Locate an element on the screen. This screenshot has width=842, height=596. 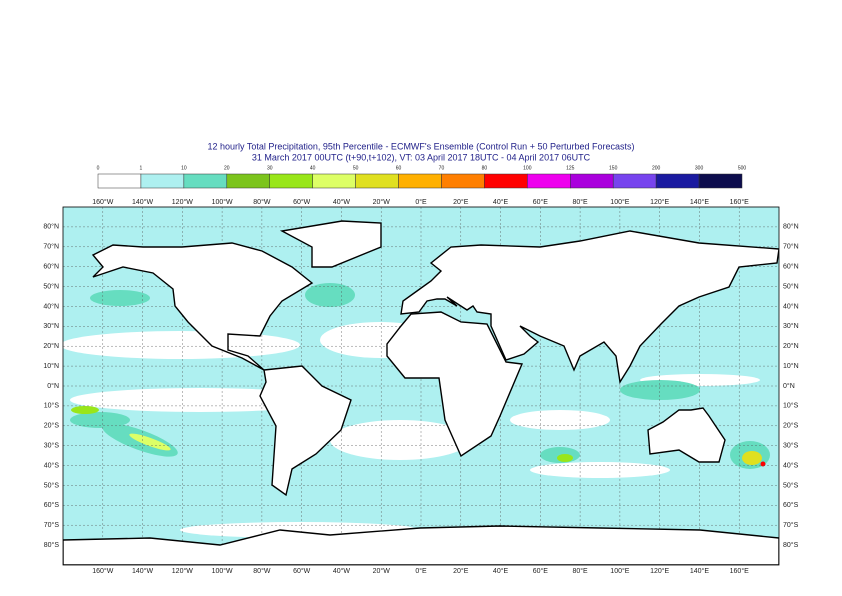
colorbar-label: 150 is located at coordinates (613, 168).